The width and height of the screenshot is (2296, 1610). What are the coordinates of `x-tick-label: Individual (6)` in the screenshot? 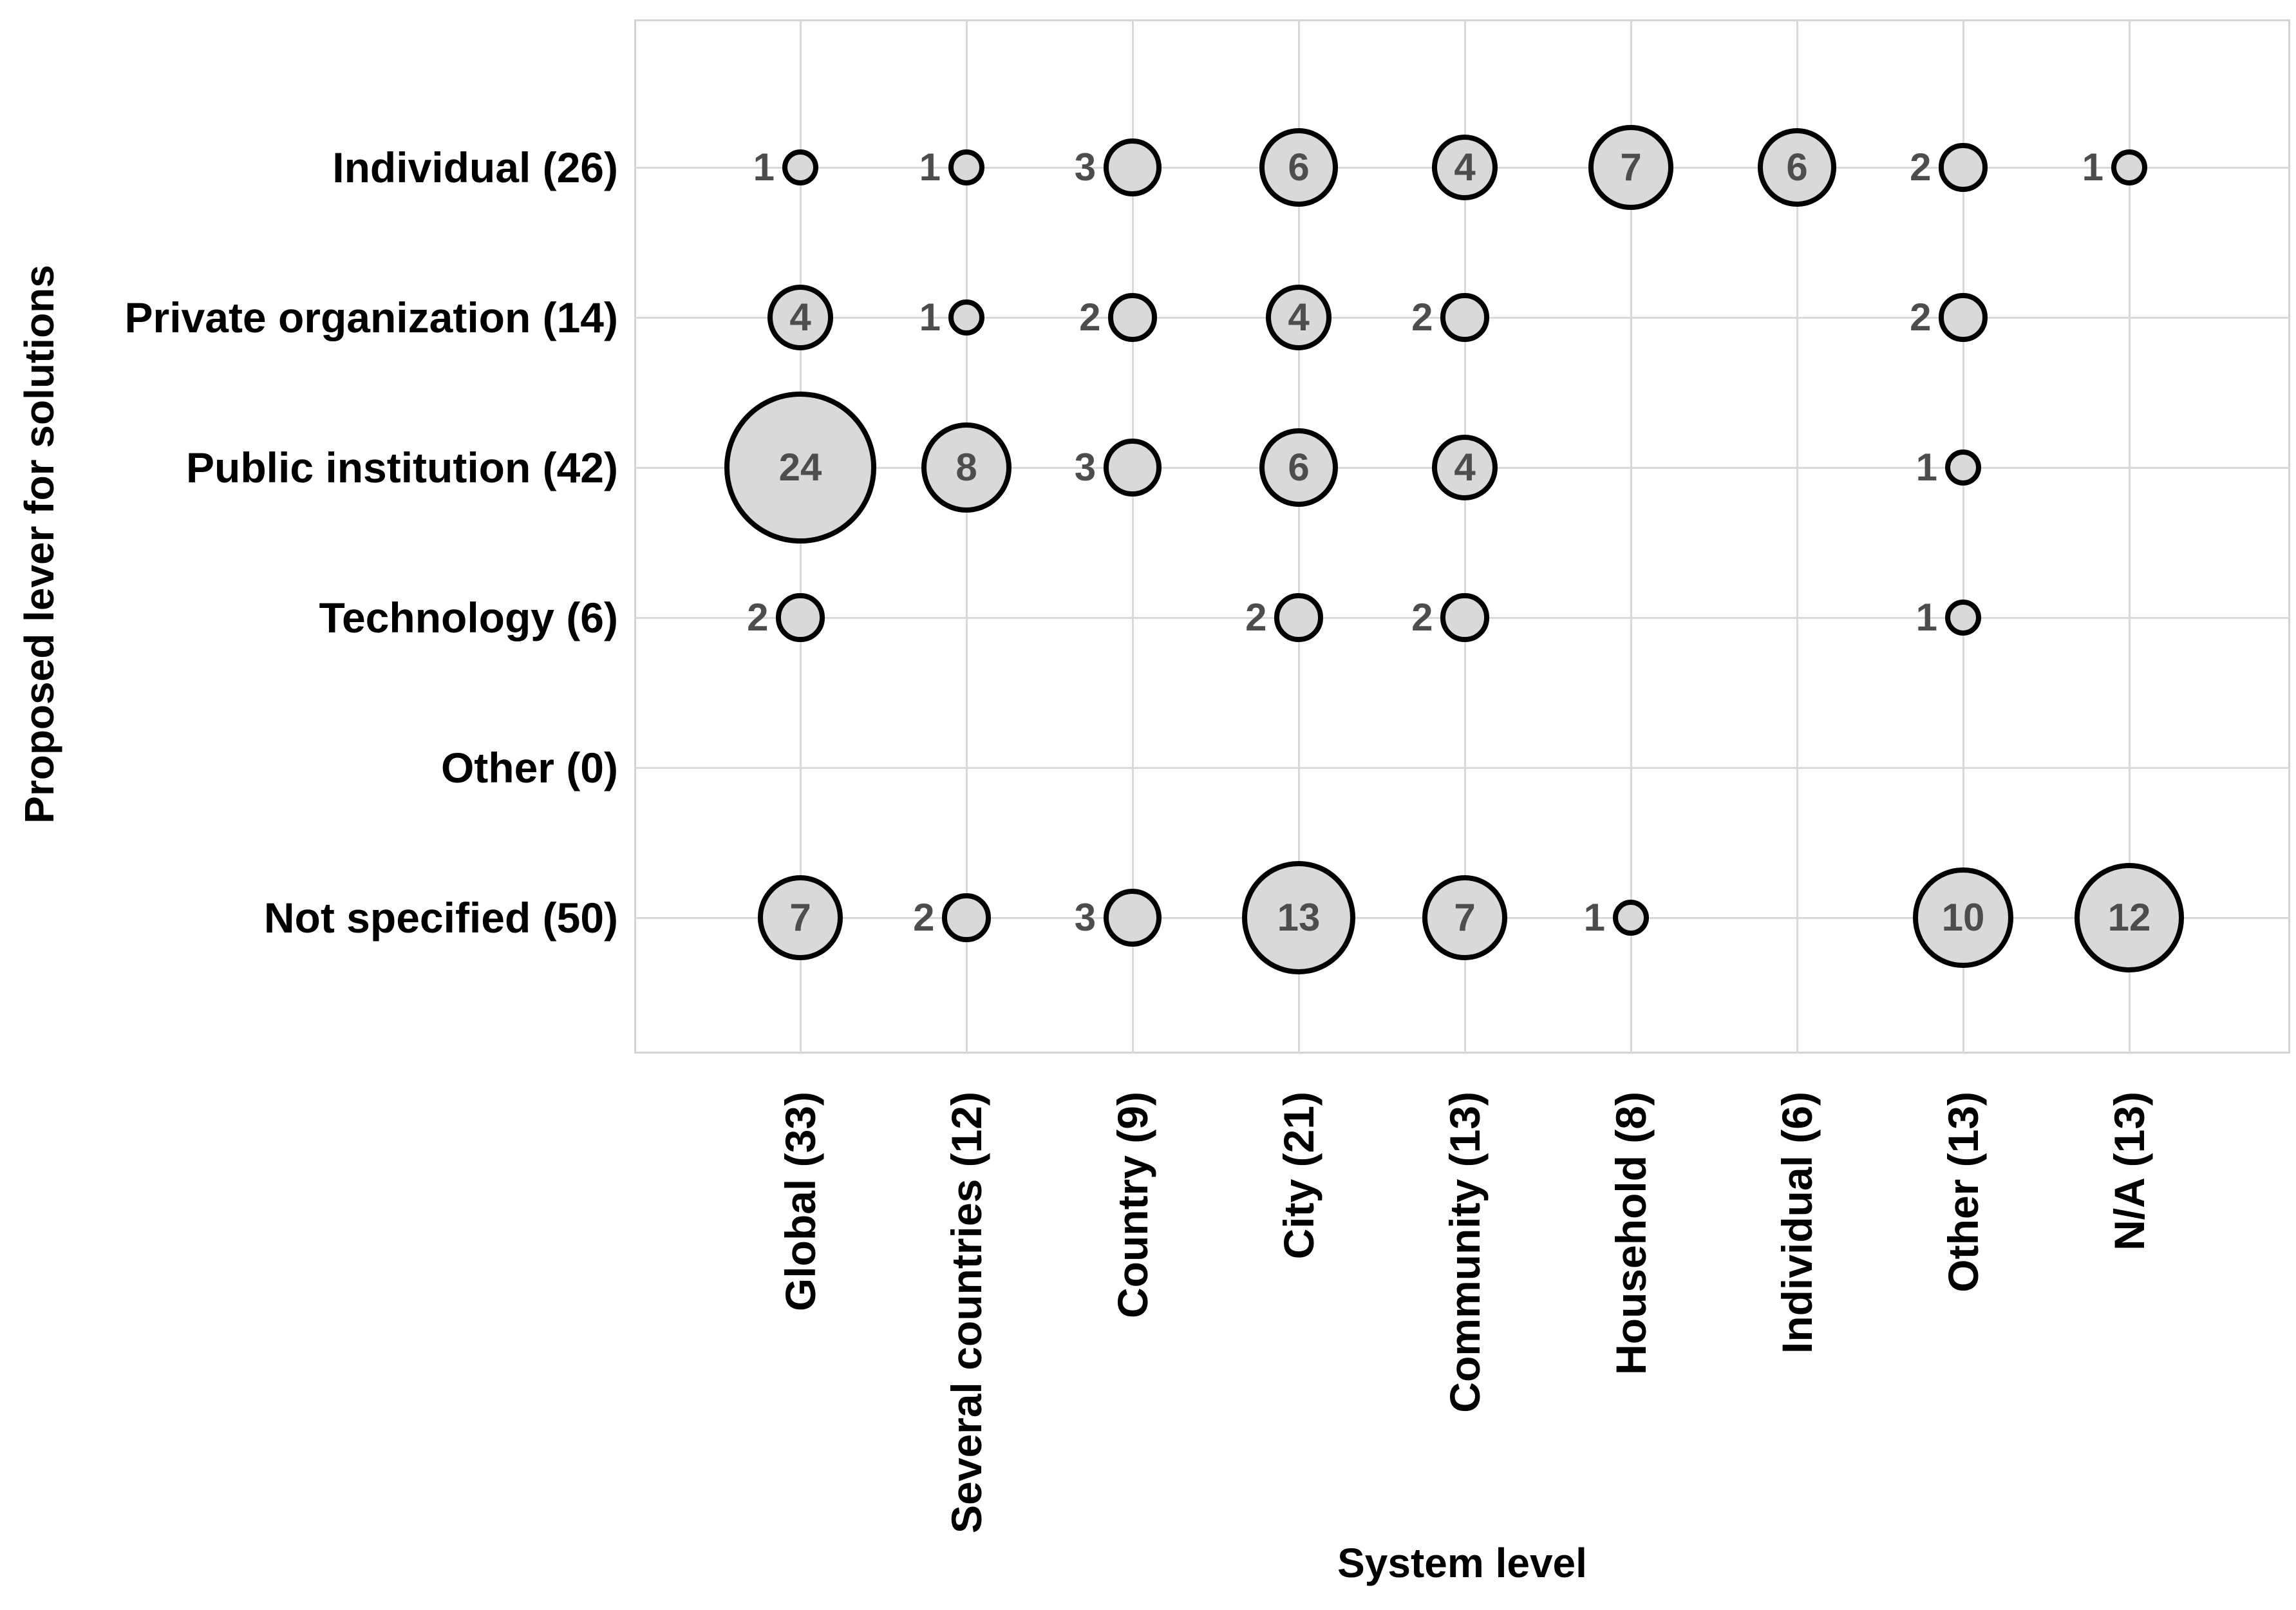 It's located at (1797, 1223).